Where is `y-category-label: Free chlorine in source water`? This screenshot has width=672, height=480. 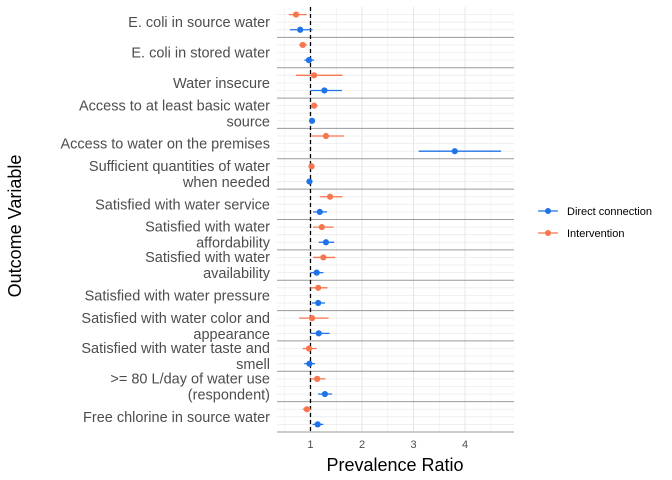 y-category-label: Free chlorine in source water is located at coordinates (176, 418).